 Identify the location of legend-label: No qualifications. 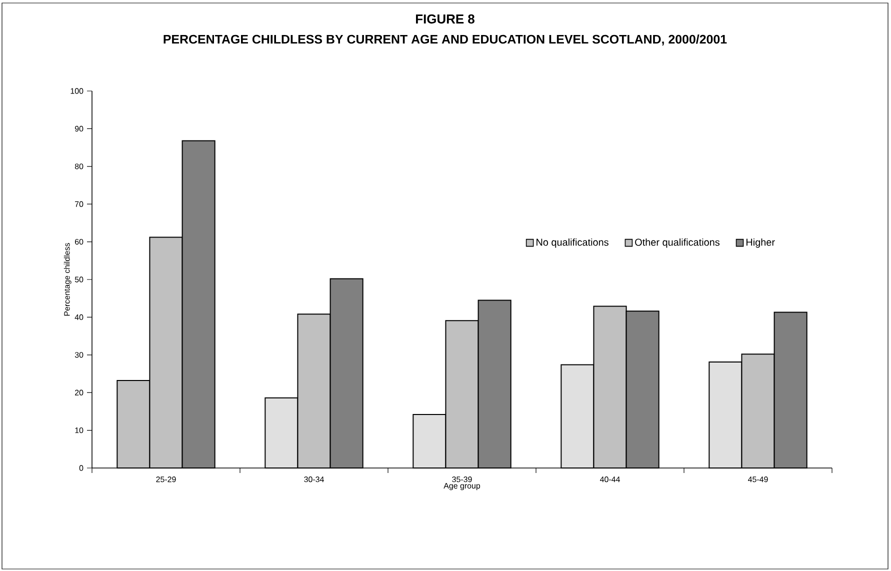
(572, 243).